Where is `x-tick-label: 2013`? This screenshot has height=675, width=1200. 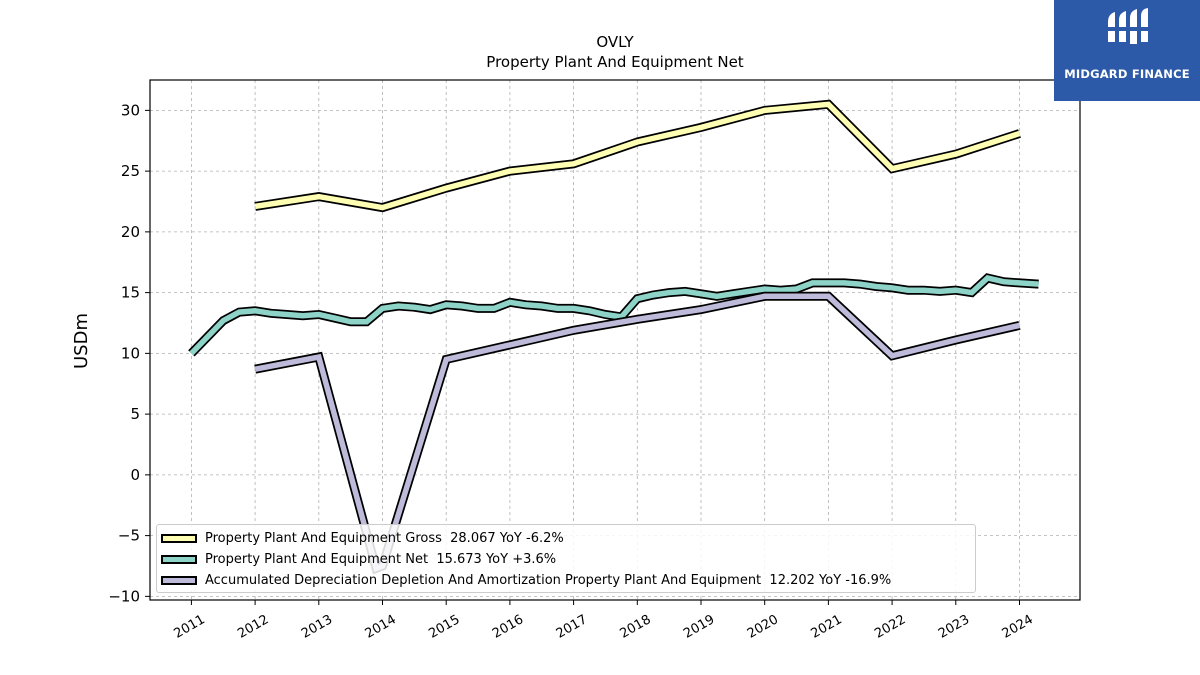 x-tick-label: 2013 is located at coordinates (317, 627).